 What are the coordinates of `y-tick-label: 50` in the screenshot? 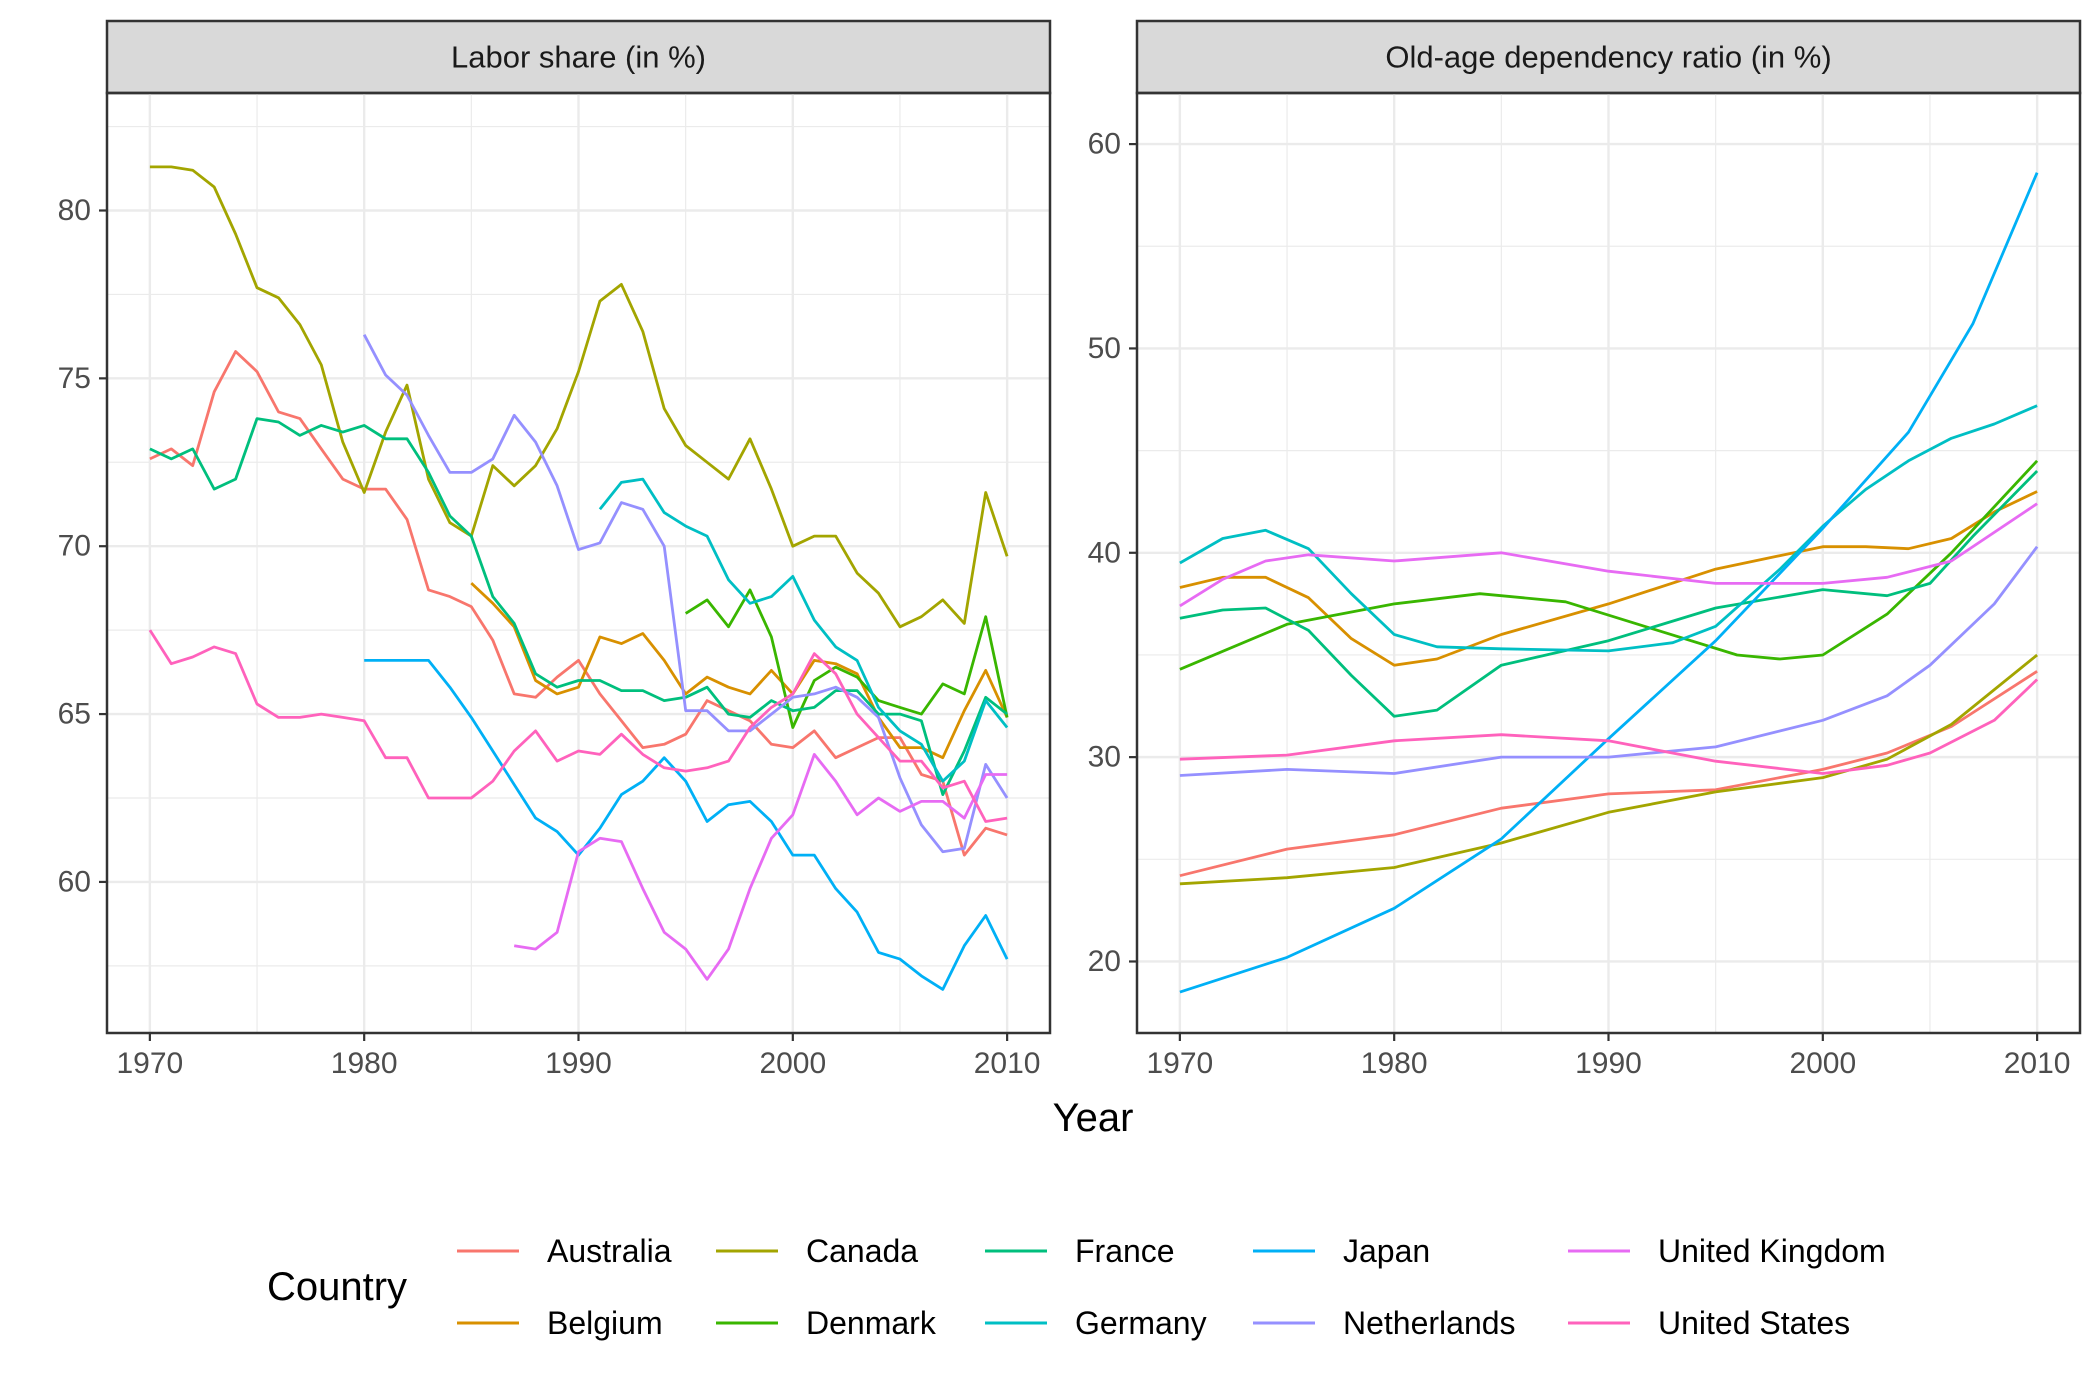 It's located at (1104, 348).